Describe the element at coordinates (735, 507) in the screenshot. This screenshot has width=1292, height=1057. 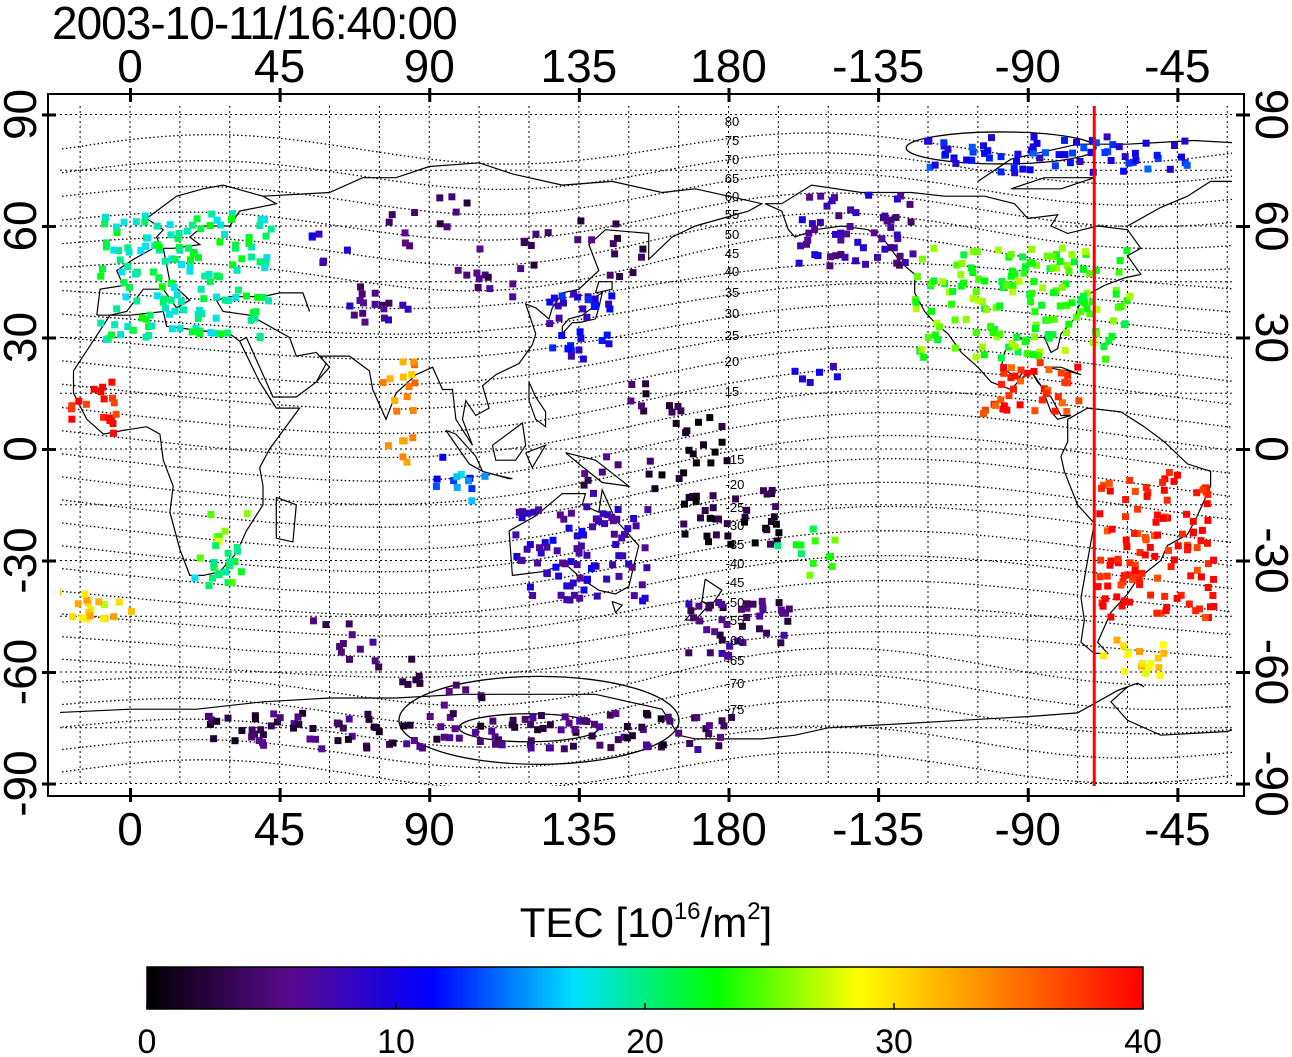
I see `contour-label: -25` at that location.